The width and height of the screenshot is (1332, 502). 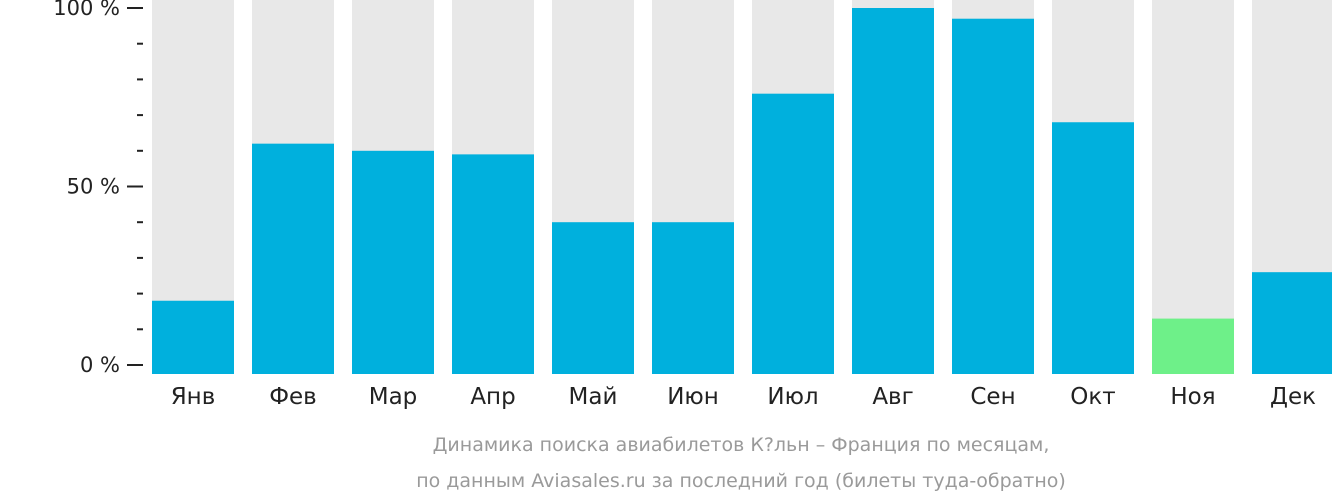 What do you see at coordinates (86, 10) in the screenshot?
I see `y-tick-label: 100 %` at bounding box center [86, 10].